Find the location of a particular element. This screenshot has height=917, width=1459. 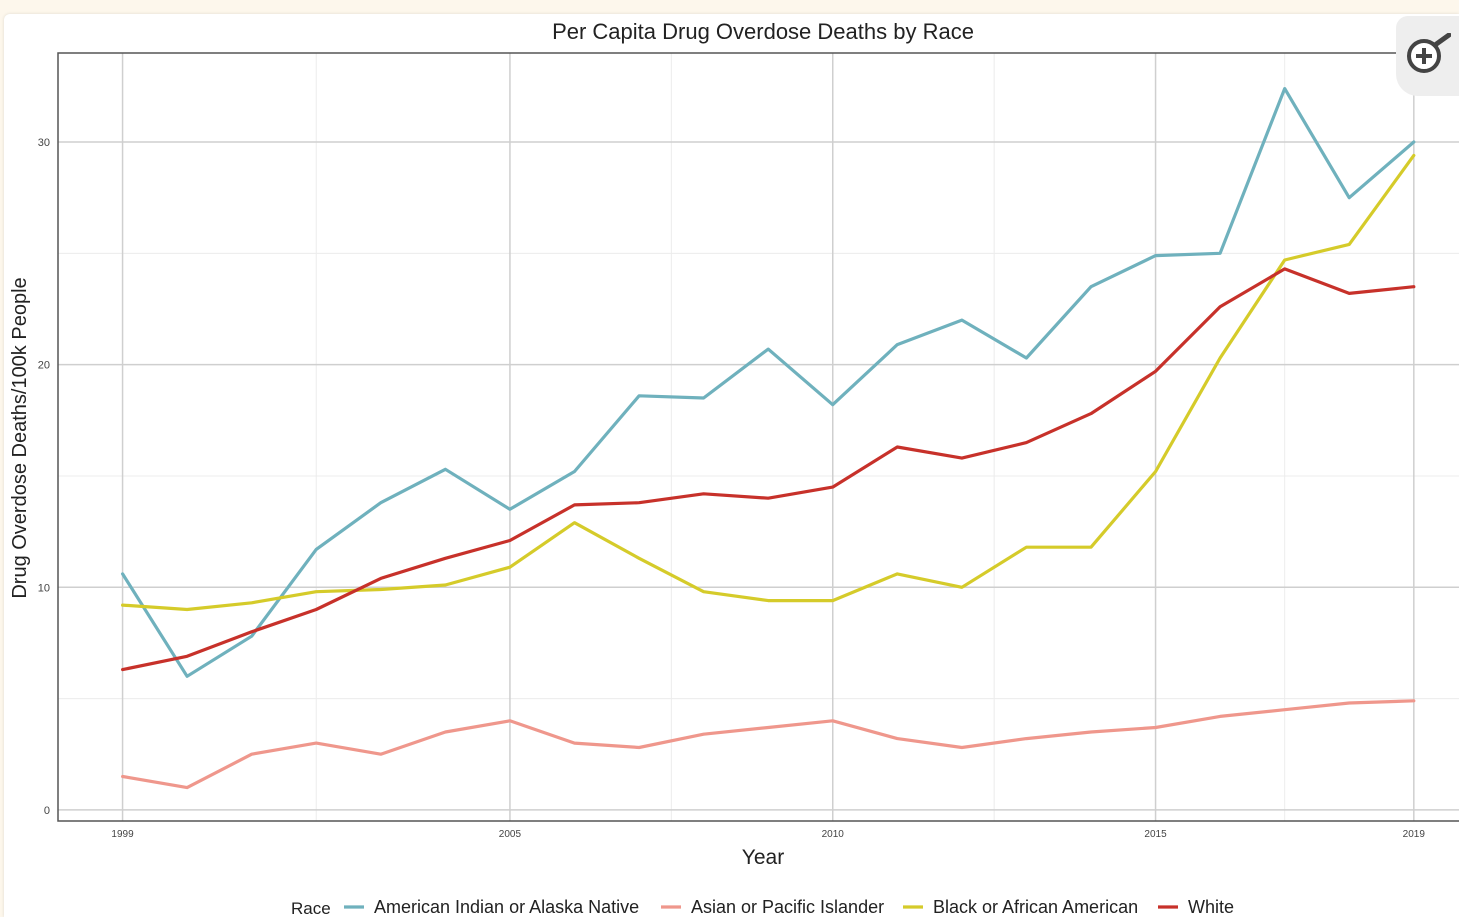

x-tick-label: 1999 is located at coordinates (122, 834).